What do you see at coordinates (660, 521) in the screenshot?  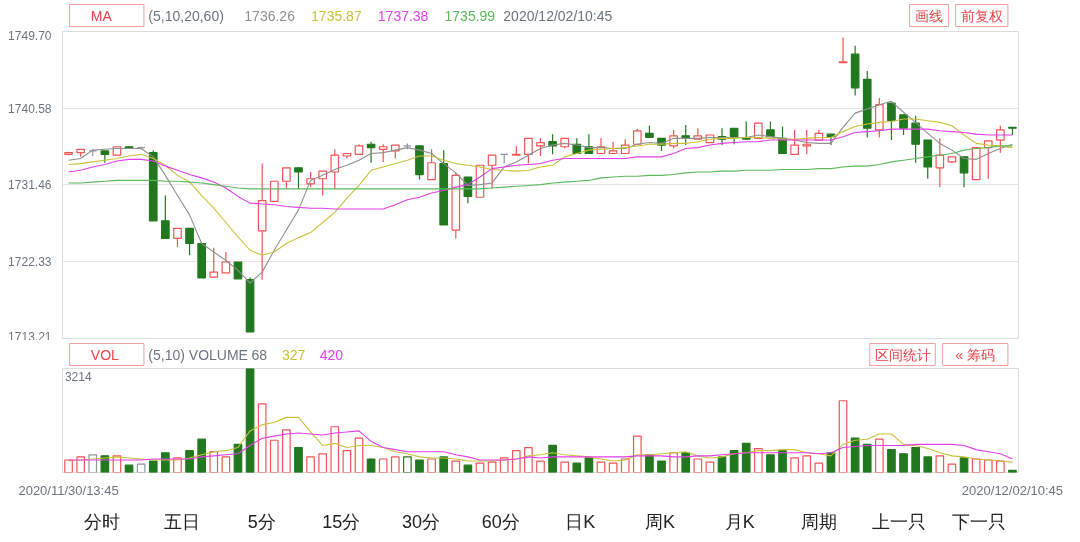 I see `text: 周K` at bounding box center [660, 521].